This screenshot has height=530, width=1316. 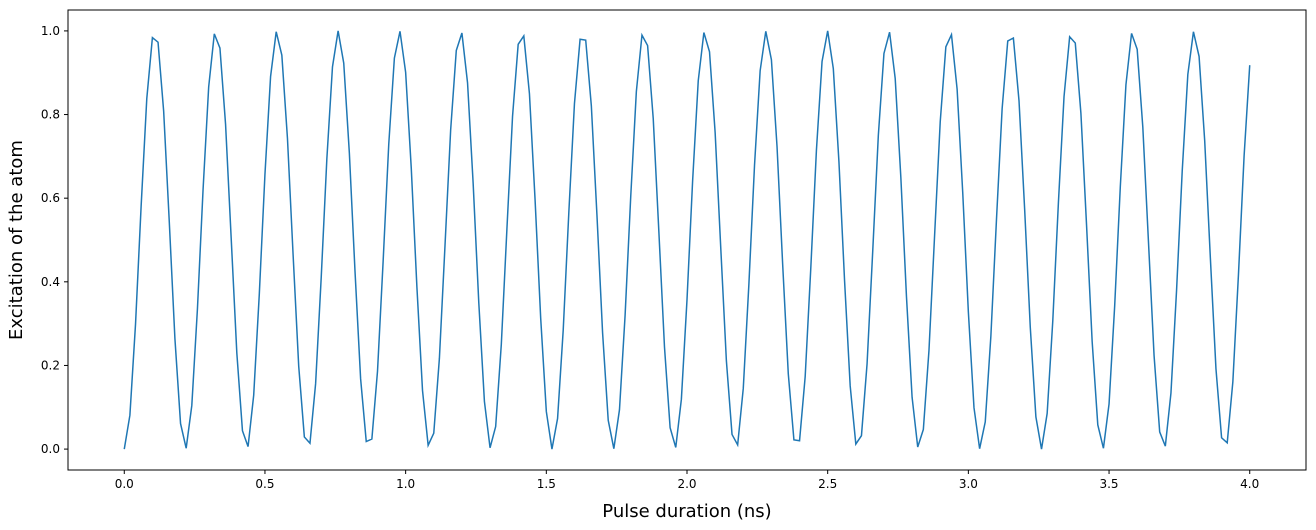 I want to click on x-tick-label: 3.0, so click(x=968, y=484).